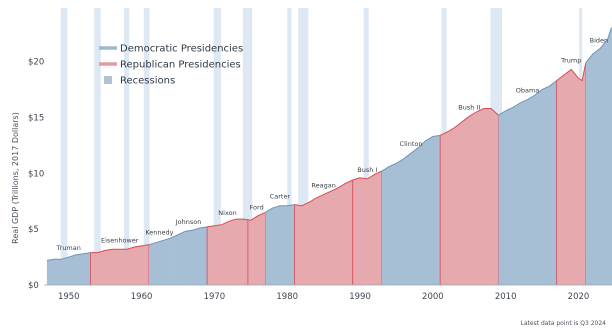 This screenshot has width=612, height=330. I want to click on presidency-label-trump: Trump, so click(570, 60).